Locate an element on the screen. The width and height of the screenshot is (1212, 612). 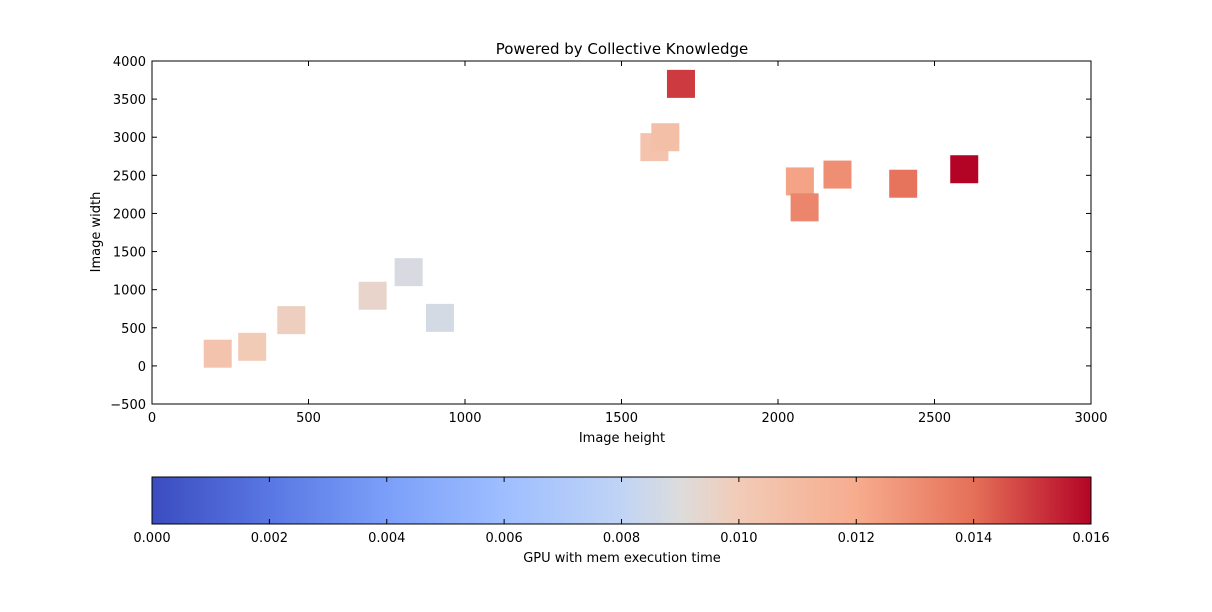
chart-title: Powered by Collective Knowledge is located at coordinates (622, 49).